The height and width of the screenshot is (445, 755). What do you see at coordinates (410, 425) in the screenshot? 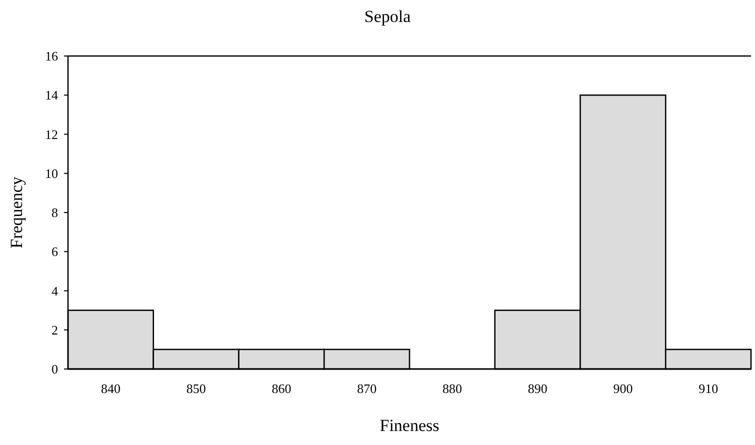
I see `x-axis-title: Fineness` at bounding box center [410, 425].